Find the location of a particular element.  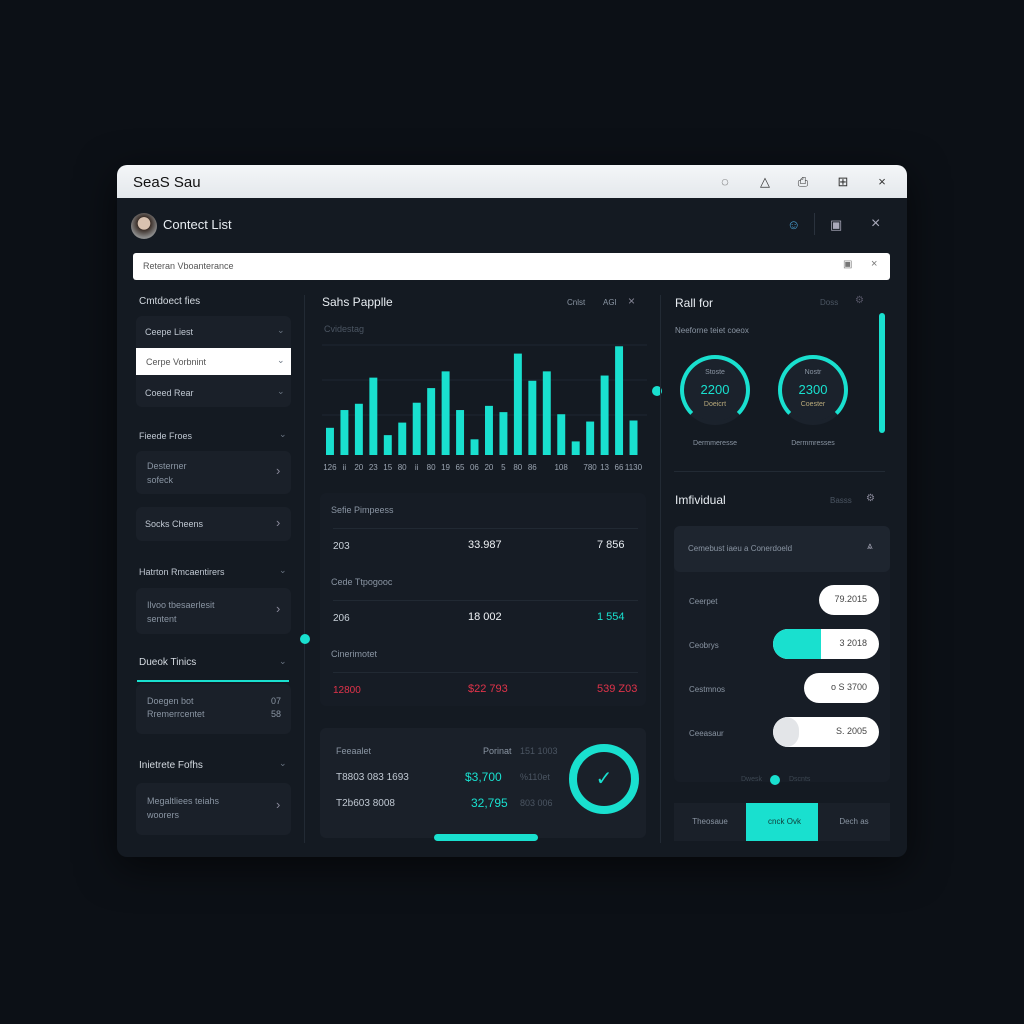

tab-2: Dech as is located at coordinates (854, 822).